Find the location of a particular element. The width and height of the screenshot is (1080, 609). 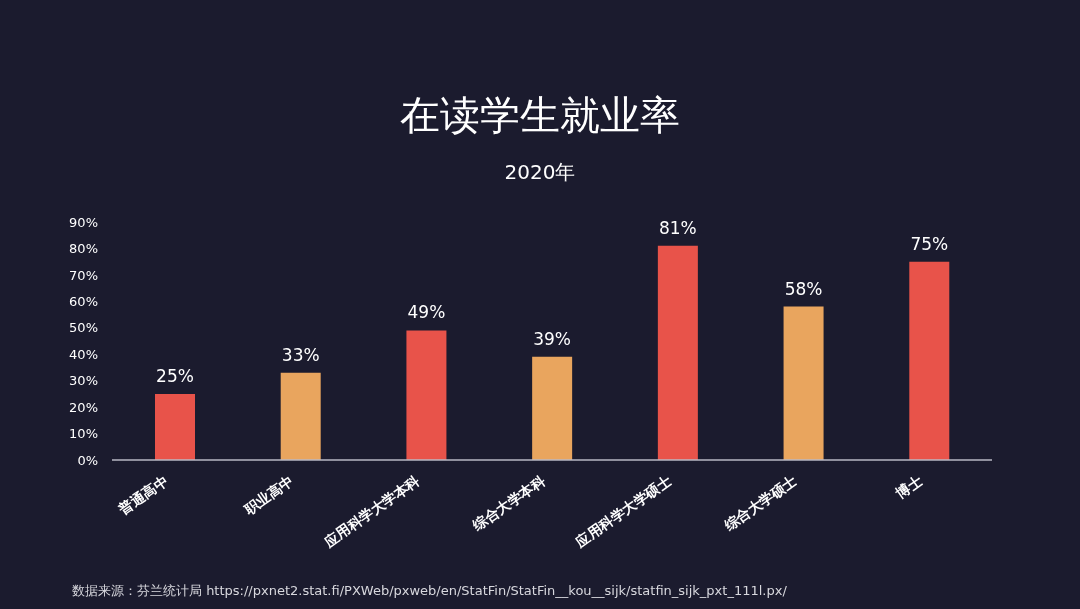

chart-subtitle: 2020年 is located at coordinates (540, 172).